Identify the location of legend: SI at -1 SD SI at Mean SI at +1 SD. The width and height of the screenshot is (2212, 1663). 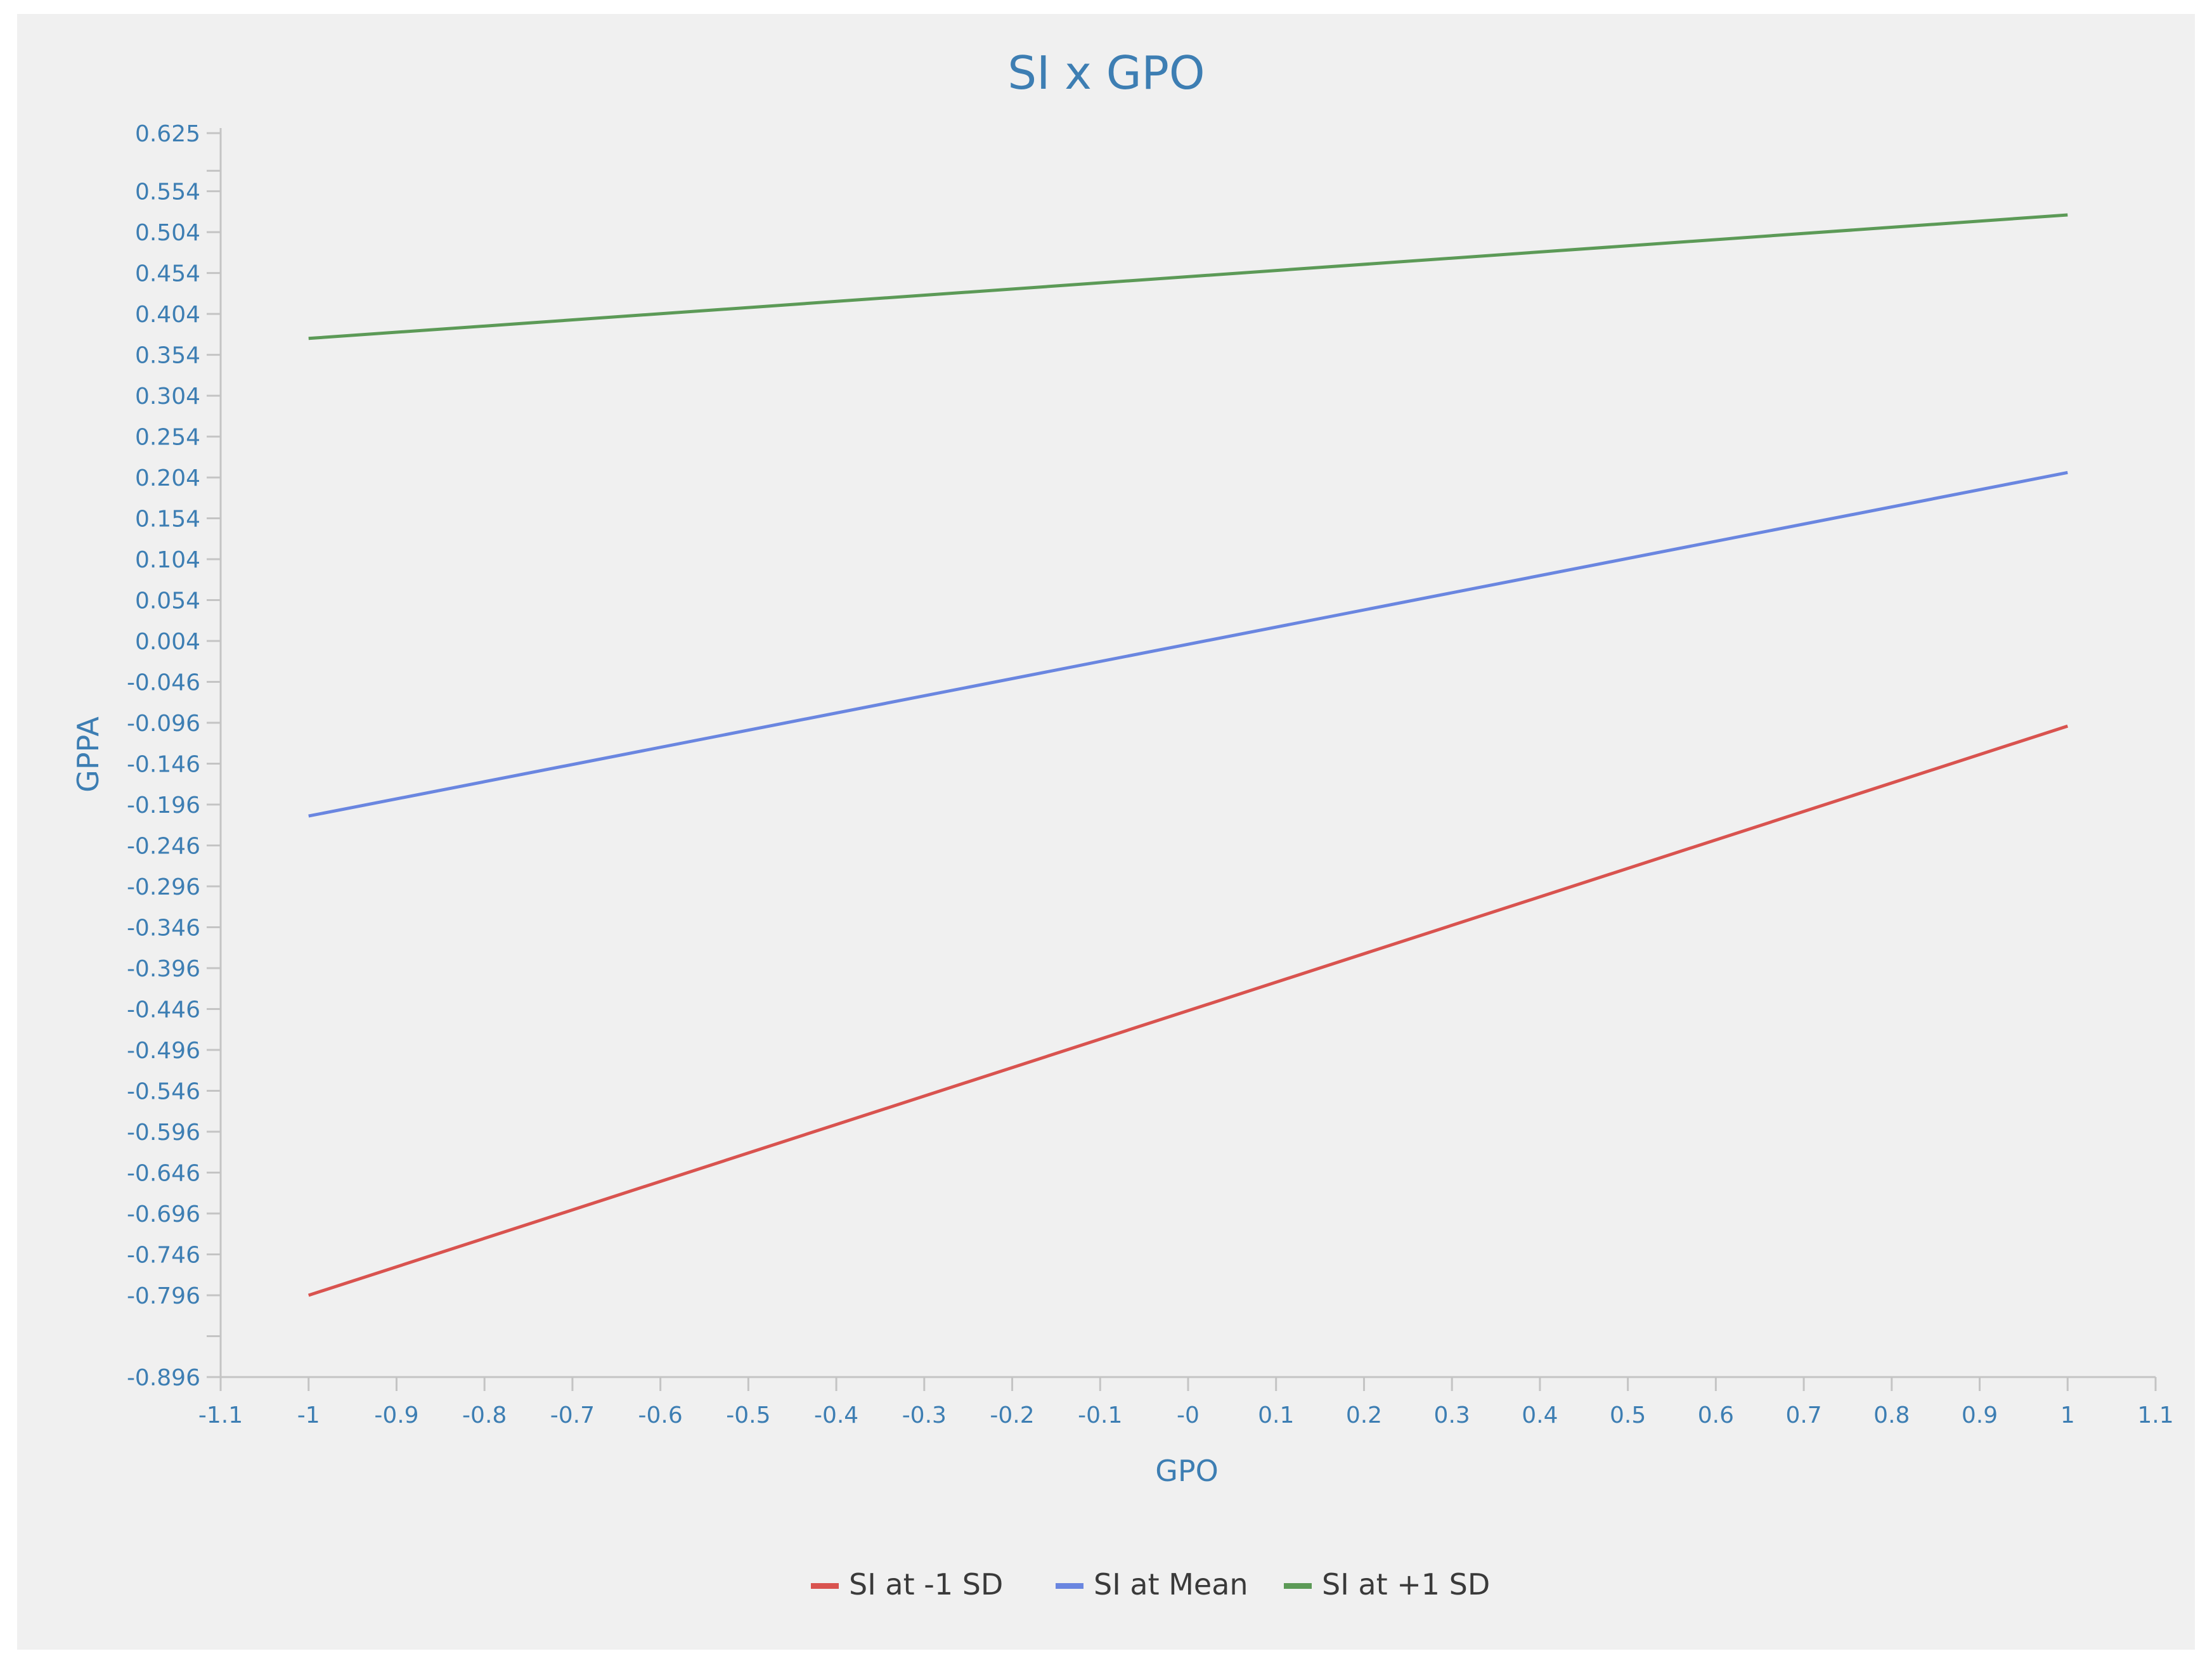
(1150, 1584).